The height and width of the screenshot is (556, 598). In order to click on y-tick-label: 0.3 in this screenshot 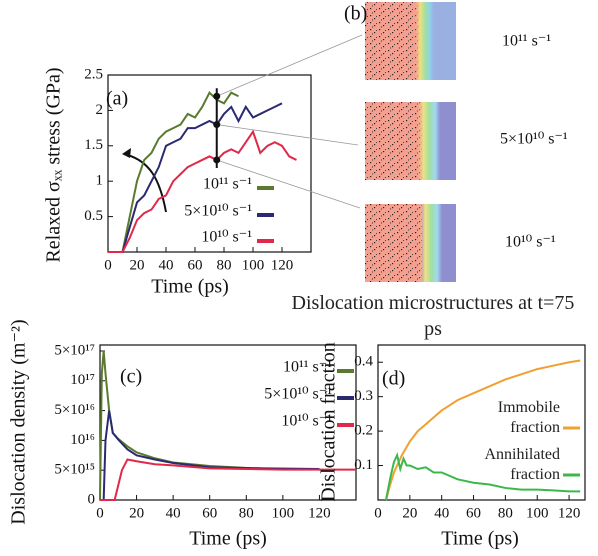, I will do `click(363, 396)`.